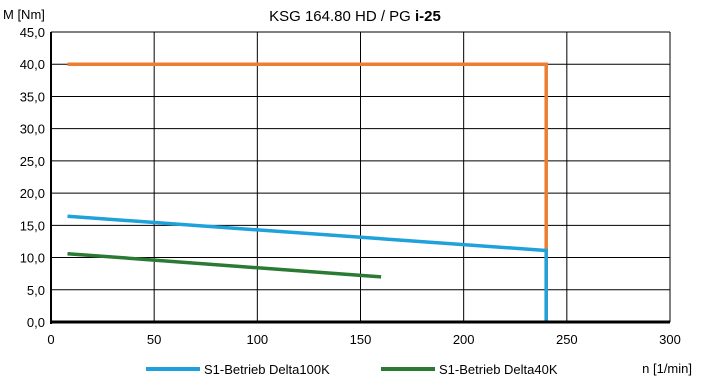 The width and height of the screenshot is (711, 383). I want to click on y-tick-label: 40,0, so click(32, 64).